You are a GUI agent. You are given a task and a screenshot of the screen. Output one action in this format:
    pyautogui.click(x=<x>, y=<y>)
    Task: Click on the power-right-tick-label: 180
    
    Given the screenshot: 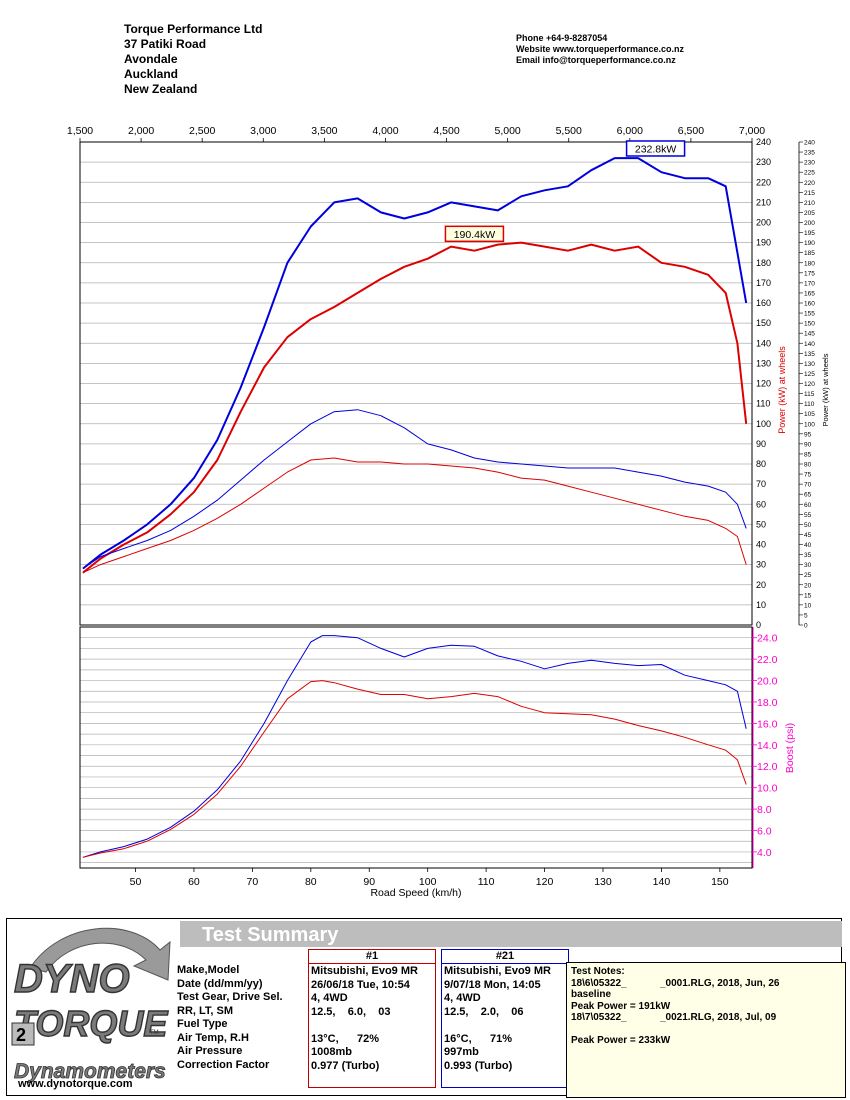 What is the action you would take?
    pyautogui.click(x=809, y=263)
    